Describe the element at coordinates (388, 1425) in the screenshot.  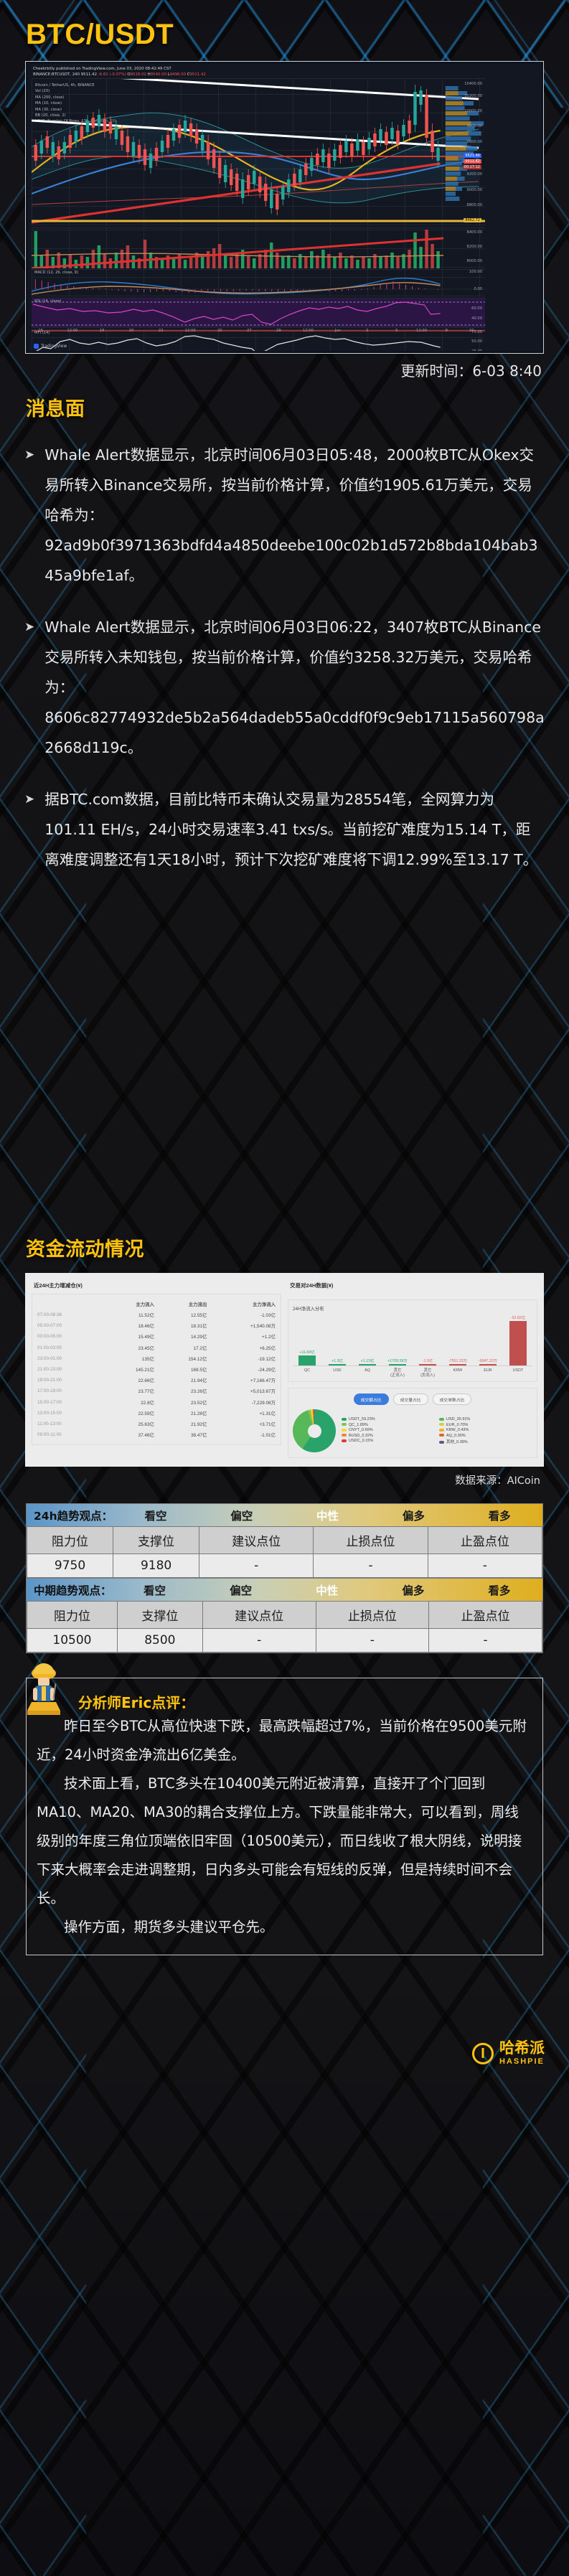
I see `legend-item: QC_1.89%` at that location.